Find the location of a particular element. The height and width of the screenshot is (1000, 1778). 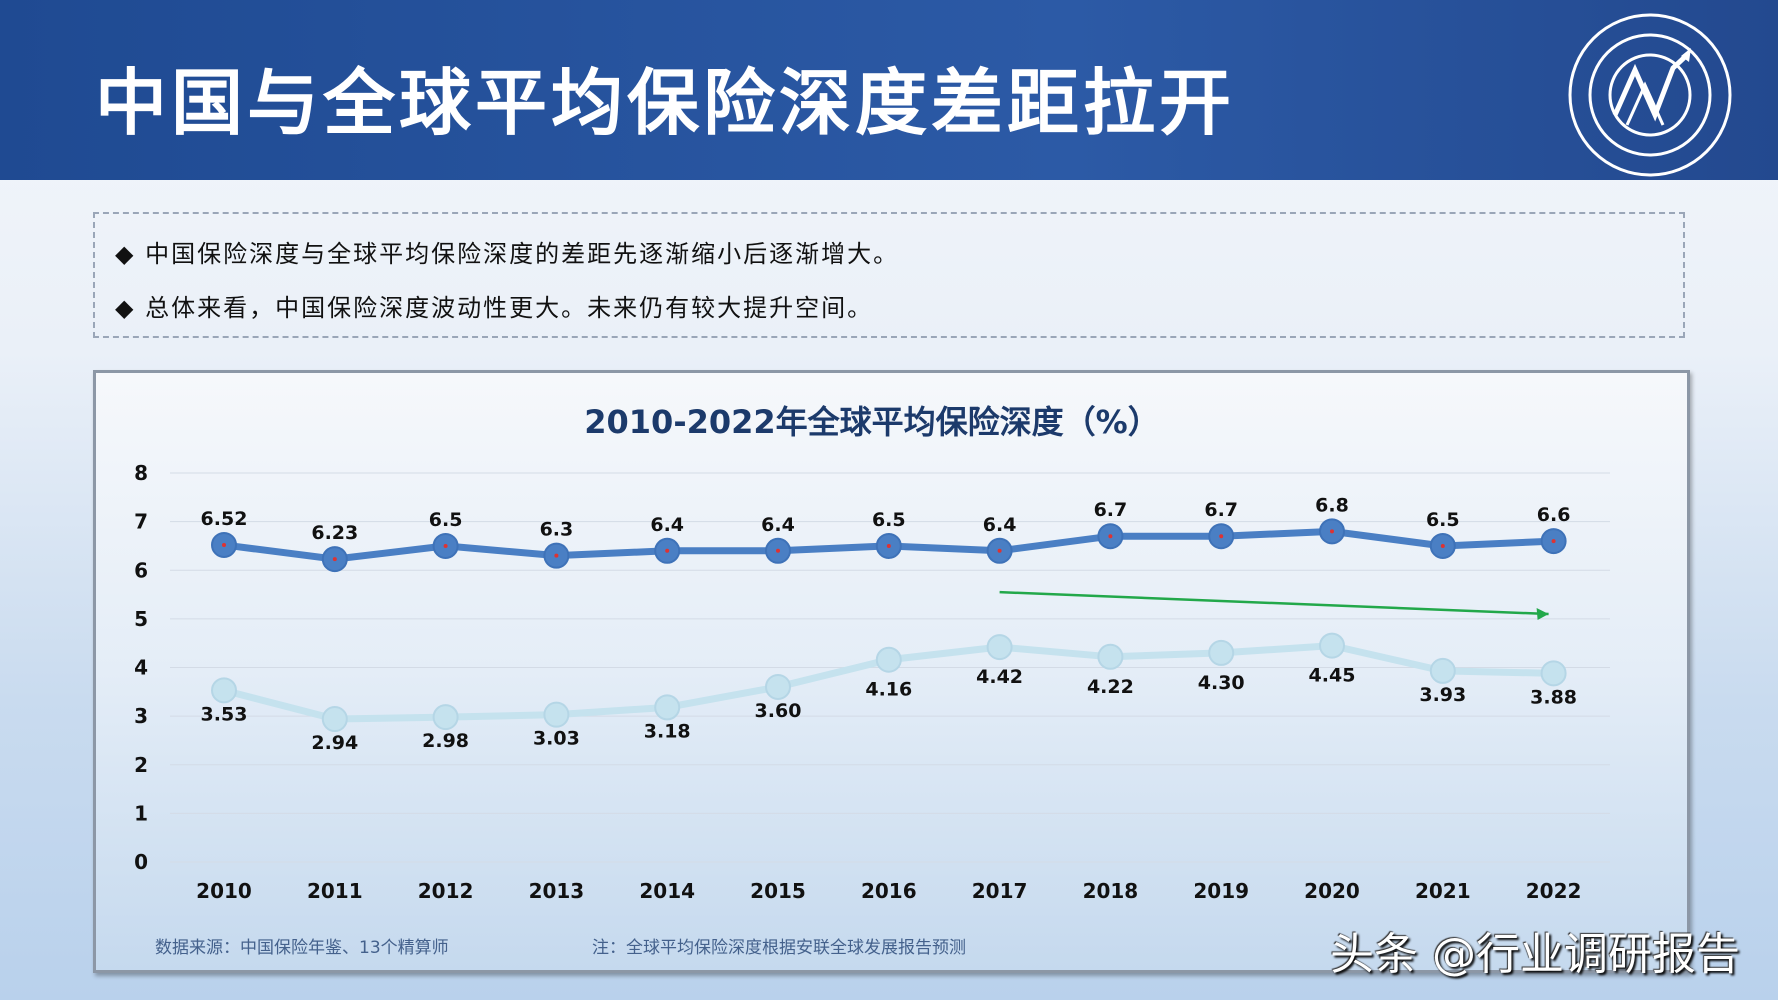

y-tick-label: 5 is located at coordinates (141, 619).